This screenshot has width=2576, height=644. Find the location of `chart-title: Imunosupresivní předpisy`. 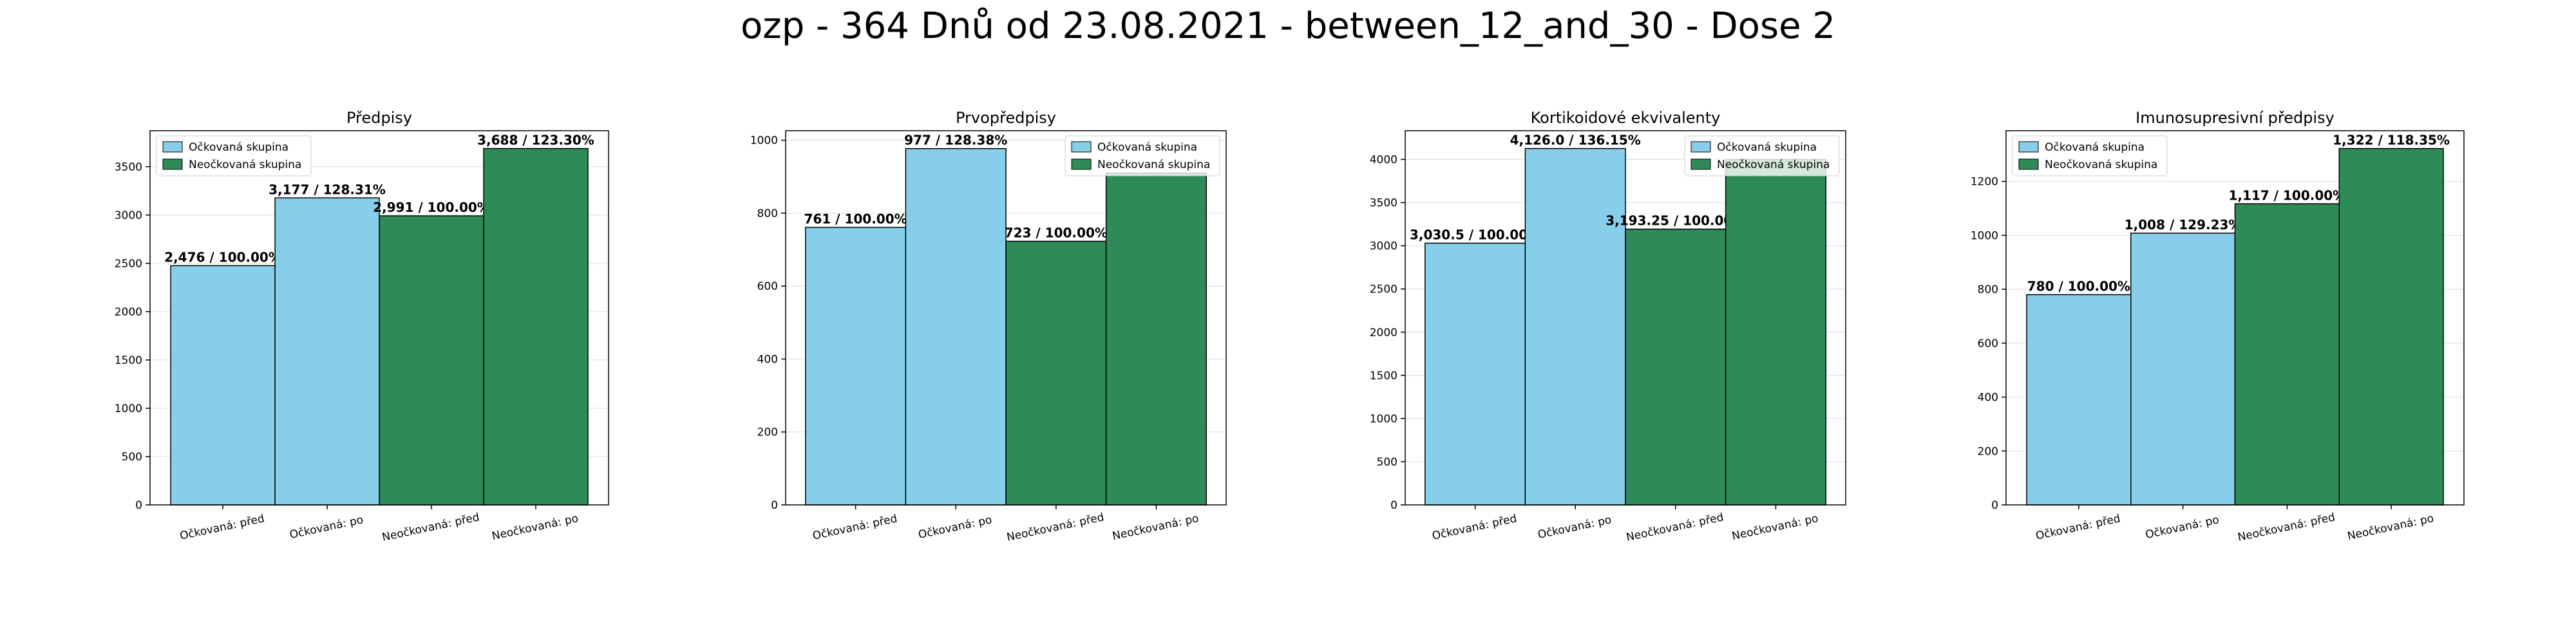

chart-title: Imunosupresivní předpisy is located at coordinates (2235, 118).